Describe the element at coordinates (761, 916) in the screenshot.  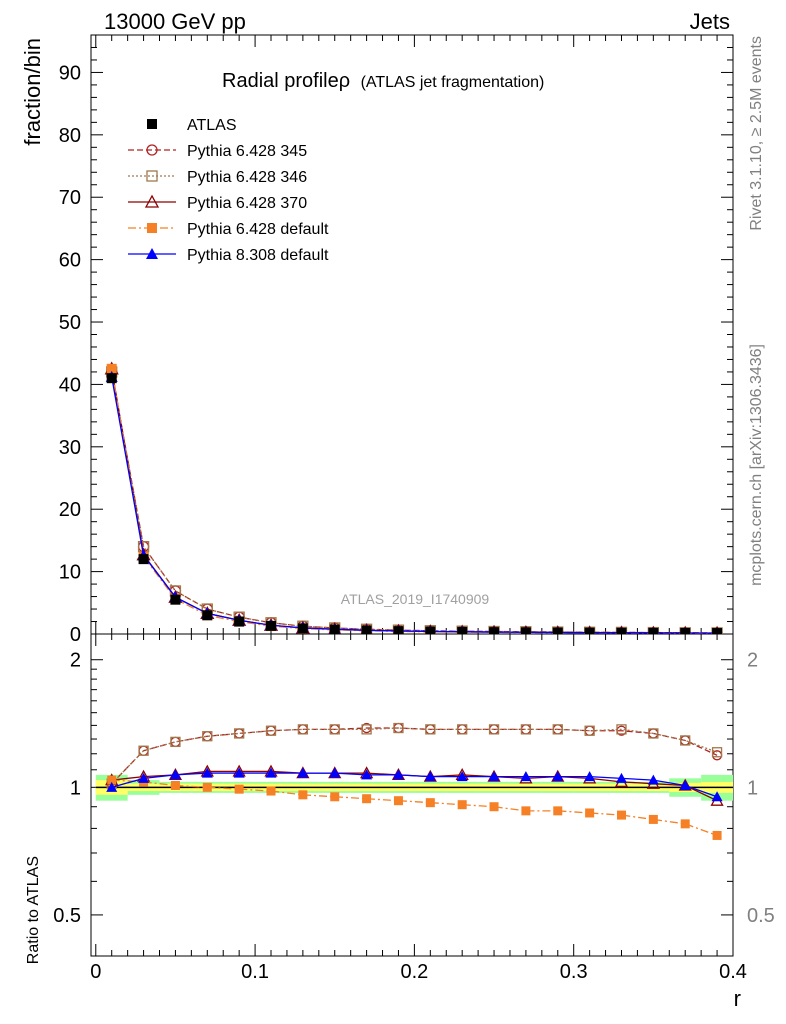
I see `ratio-y-tick-label-right: 0.5` at that location.